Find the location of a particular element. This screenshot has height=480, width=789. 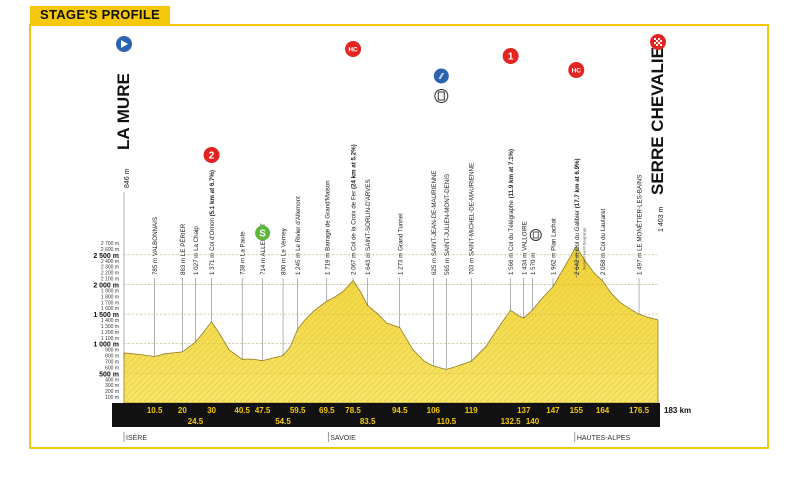

waypoint-label: 703 m SAINT-MICHEL-DE-MAURIENNE is located at coordinates (472, 219).